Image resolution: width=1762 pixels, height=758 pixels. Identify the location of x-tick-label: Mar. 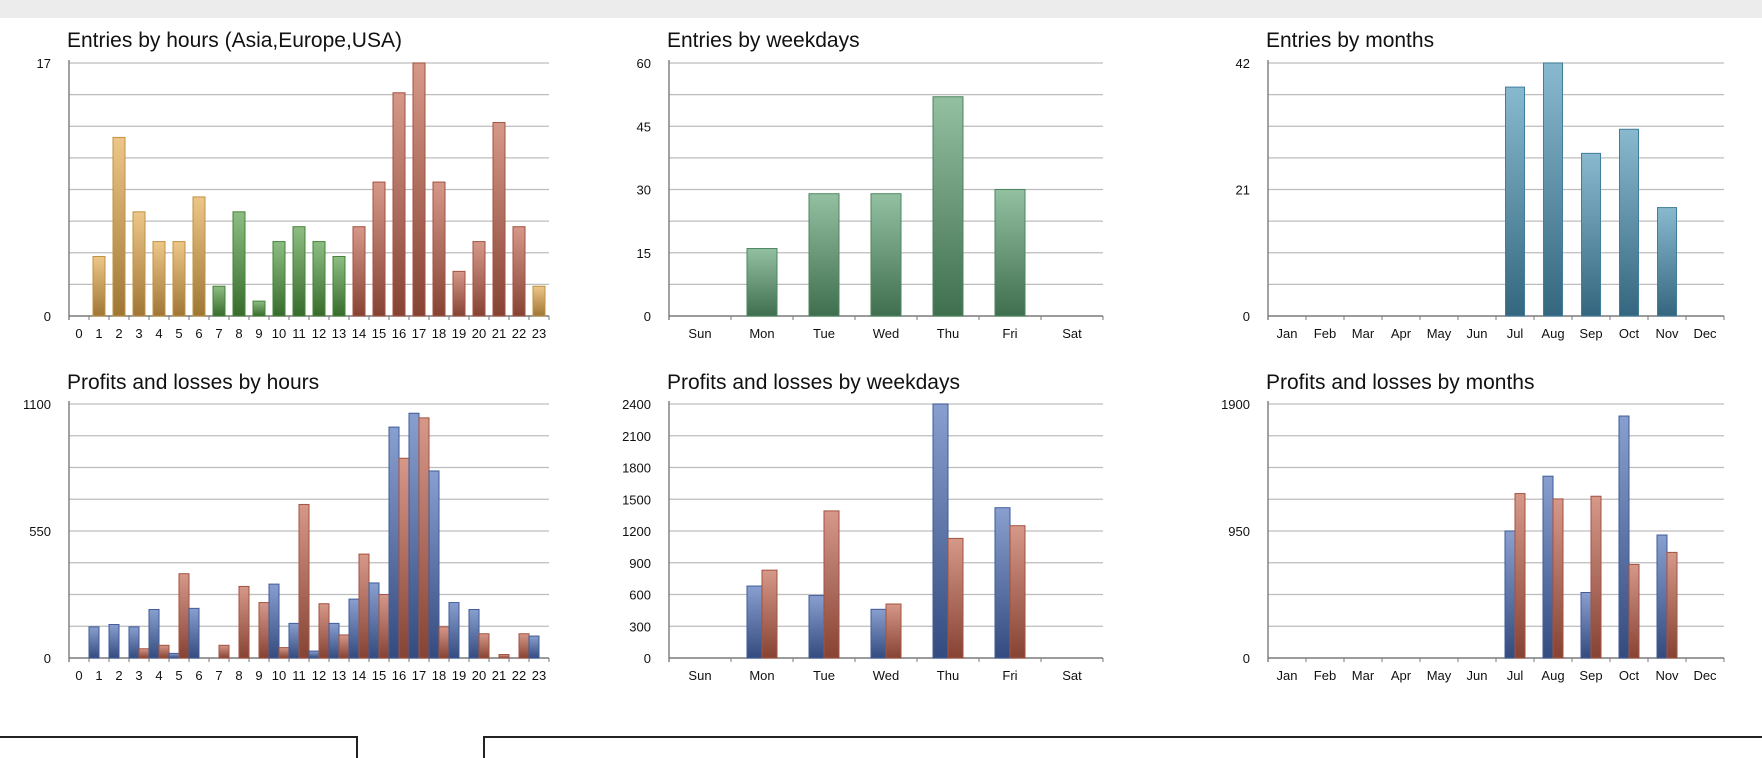
(1363, 675).